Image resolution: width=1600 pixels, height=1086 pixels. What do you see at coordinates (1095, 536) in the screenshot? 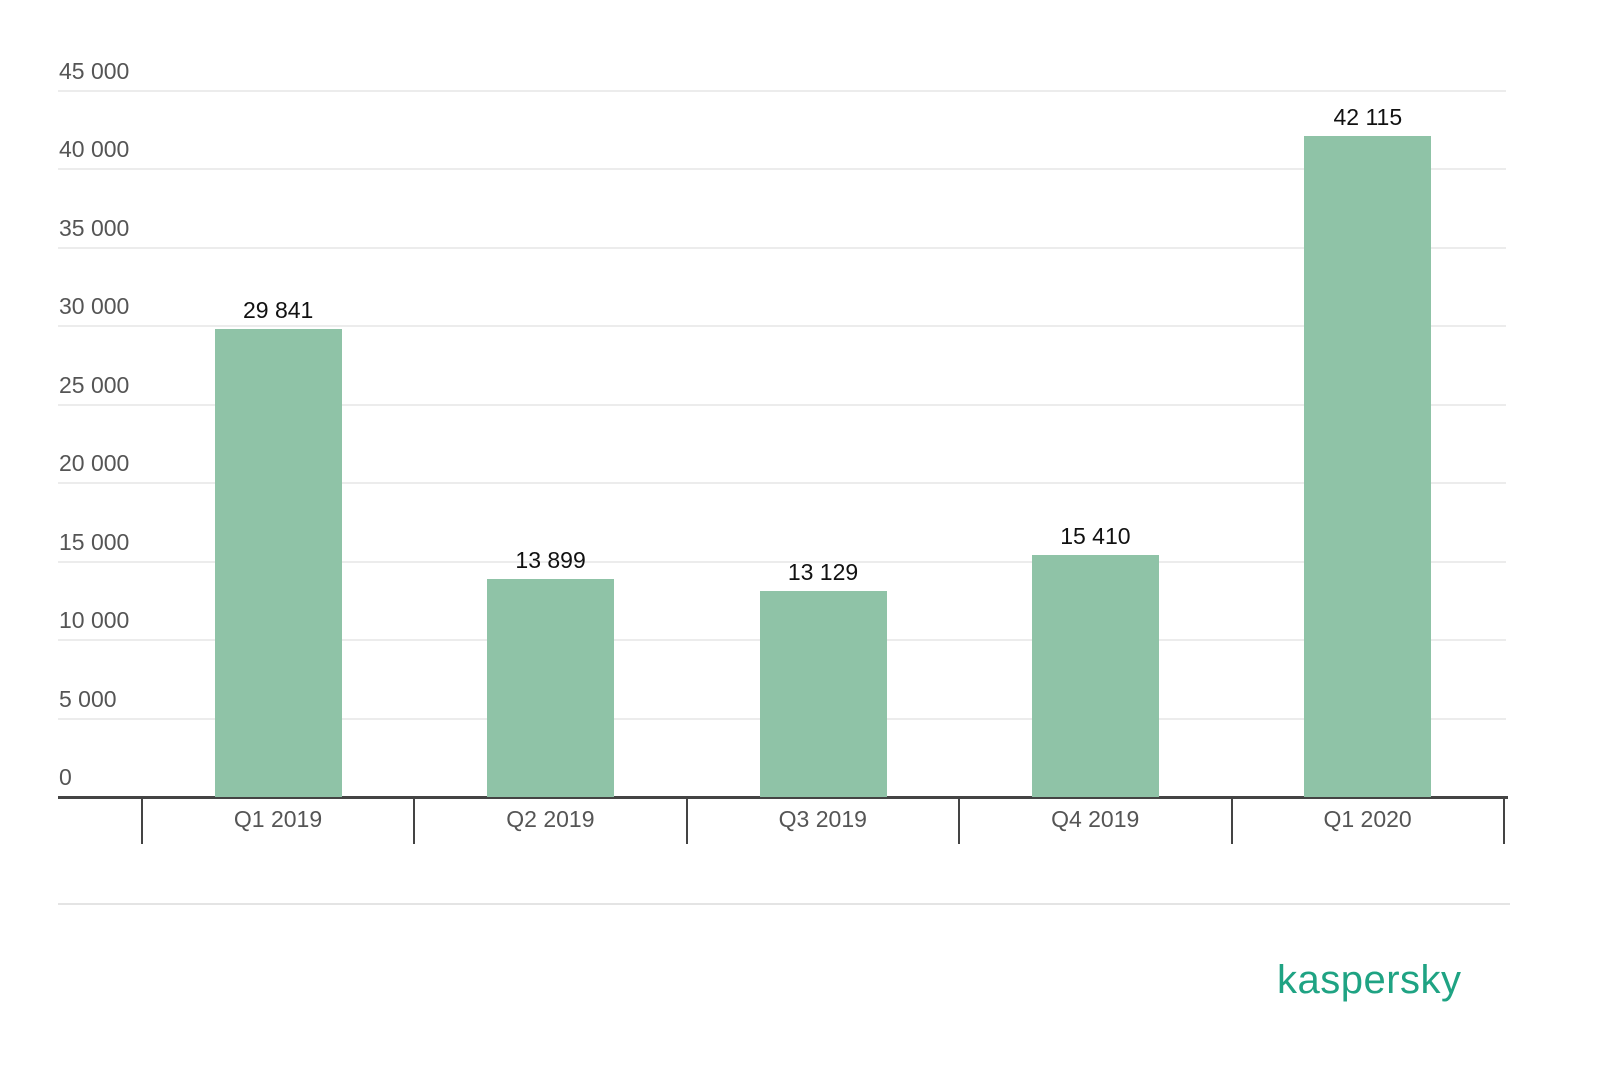
I see `bar-value-label: 15 410` at bounding box center [1095, 536].